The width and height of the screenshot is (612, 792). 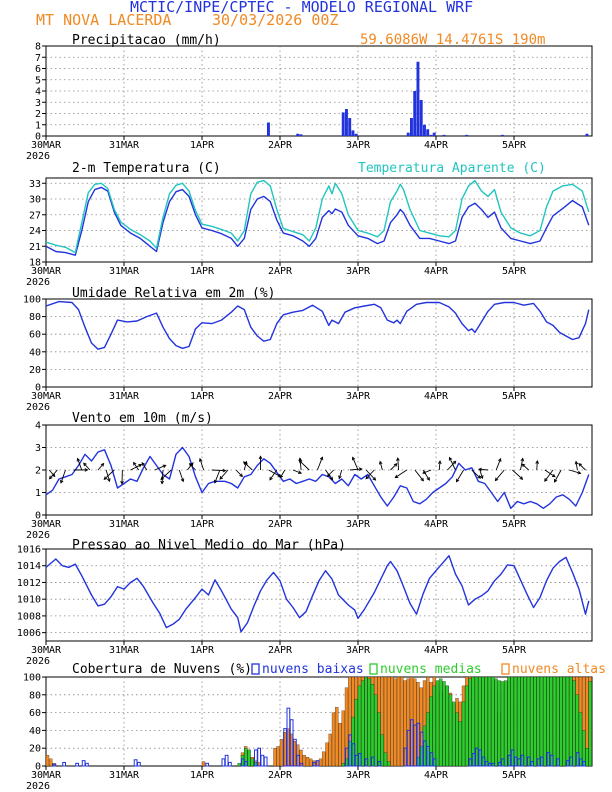 What do you see at coordinates (317, 216) in the screenshot?
I see `temp-series-line` at bounding box center [317, 216].